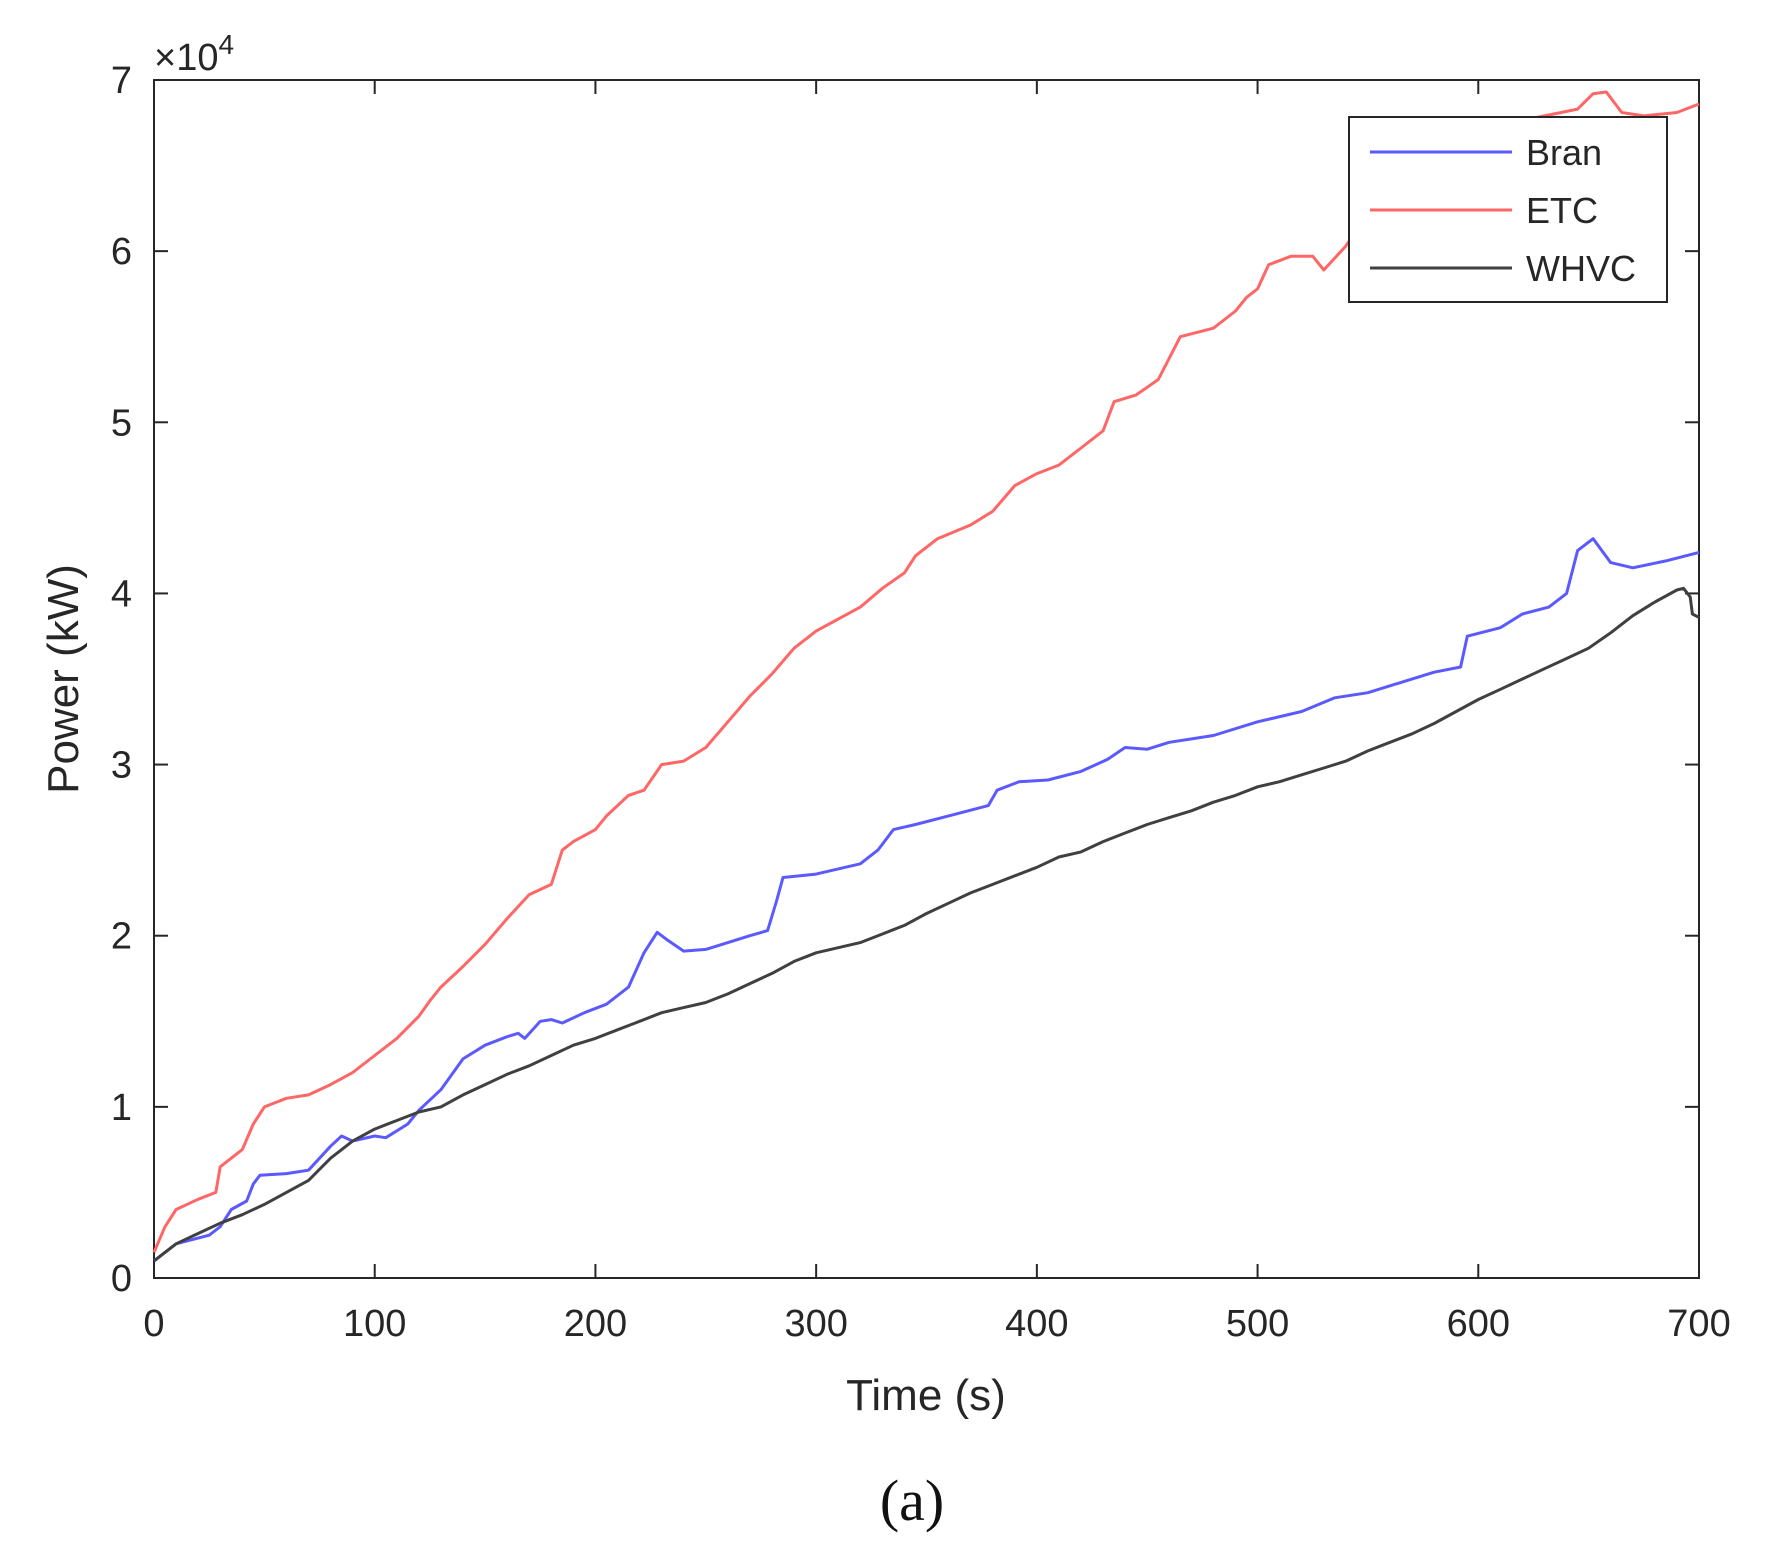 The image size is (1768, 1555). I want to click on y-tick-label: 4, so click(121, 594).